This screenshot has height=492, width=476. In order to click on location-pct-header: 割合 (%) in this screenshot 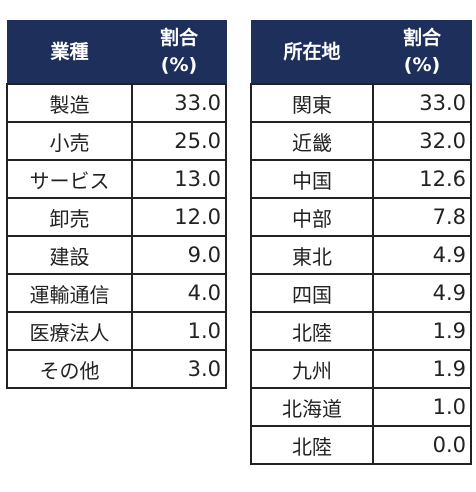, I will do `click(422, 52)`.